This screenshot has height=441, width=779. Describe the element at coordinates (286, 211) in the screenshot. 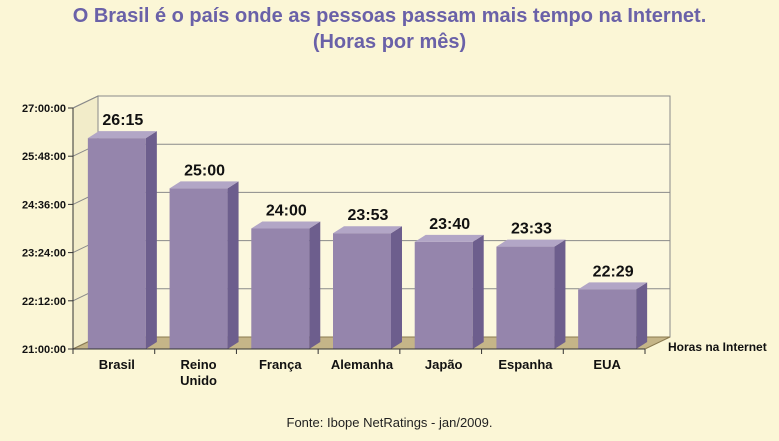

I see `value-label: 24:00` at that location.